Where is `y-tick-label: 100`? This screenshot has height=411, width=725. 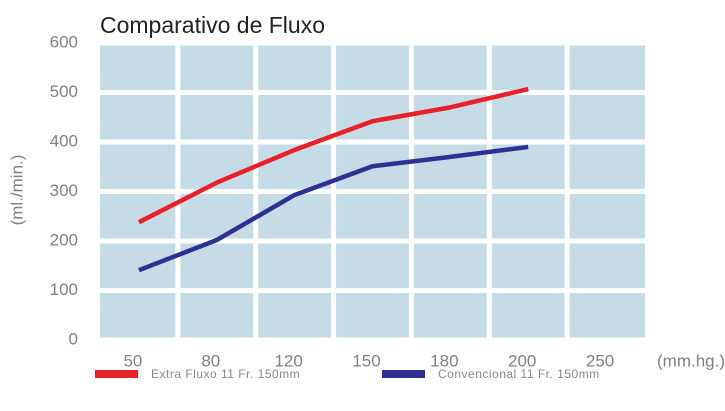
y-tick-label: 100 is located at coordinates (64, 289).